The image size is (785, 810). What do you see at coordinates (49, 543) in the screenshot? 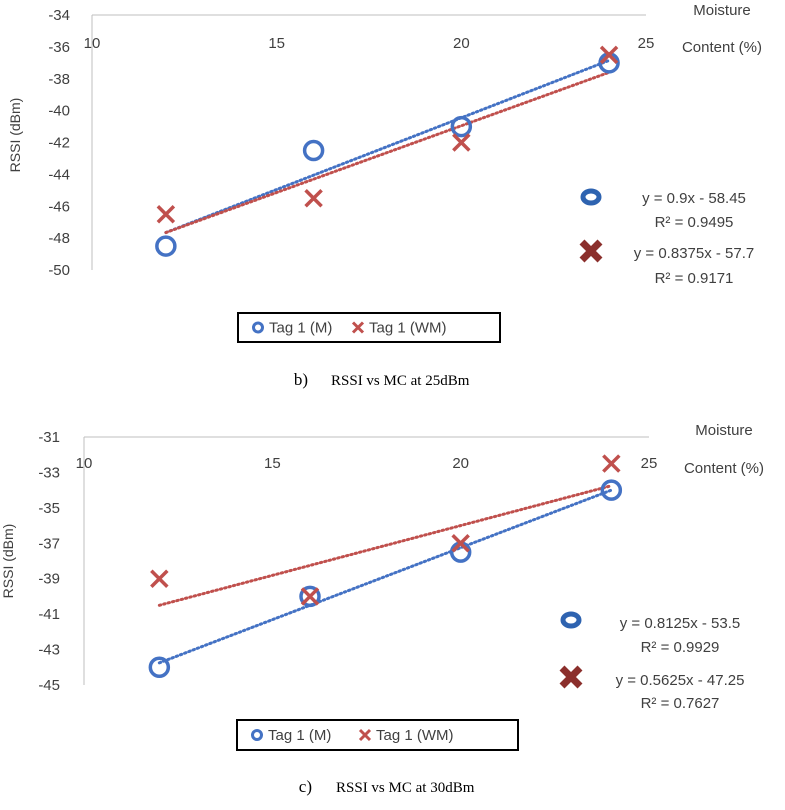
I see `y-tick-label: -37` at bounding box center [49, 543].